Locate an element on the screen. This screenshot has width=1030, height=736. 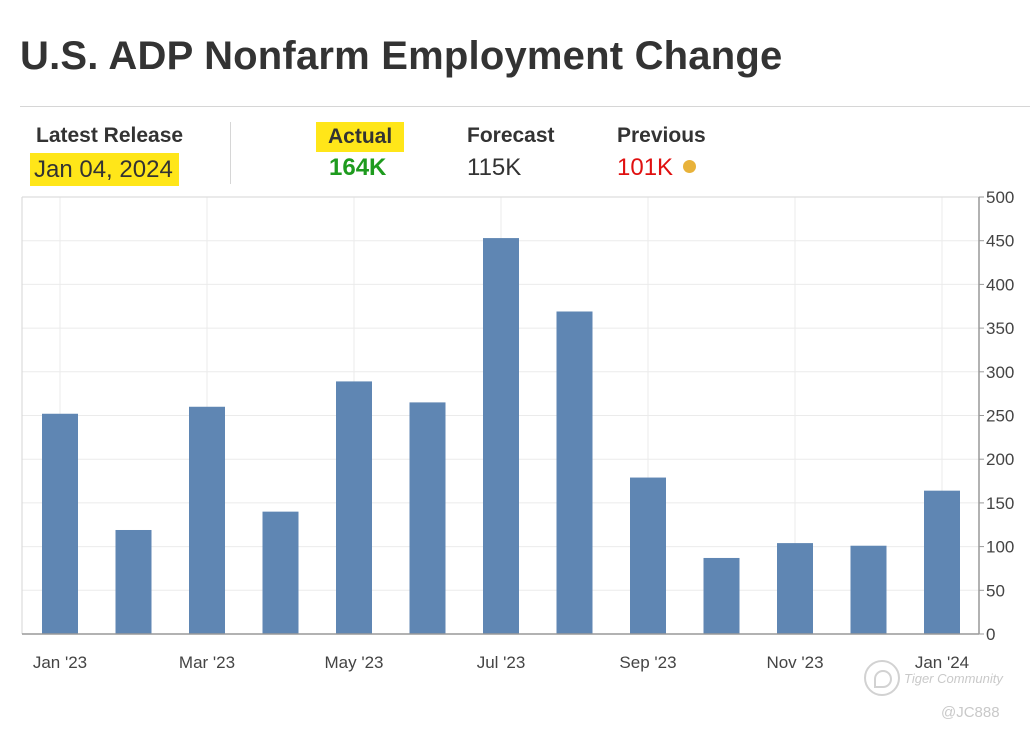
previous-block: Previous 101K is located at coordinates (661, 153).